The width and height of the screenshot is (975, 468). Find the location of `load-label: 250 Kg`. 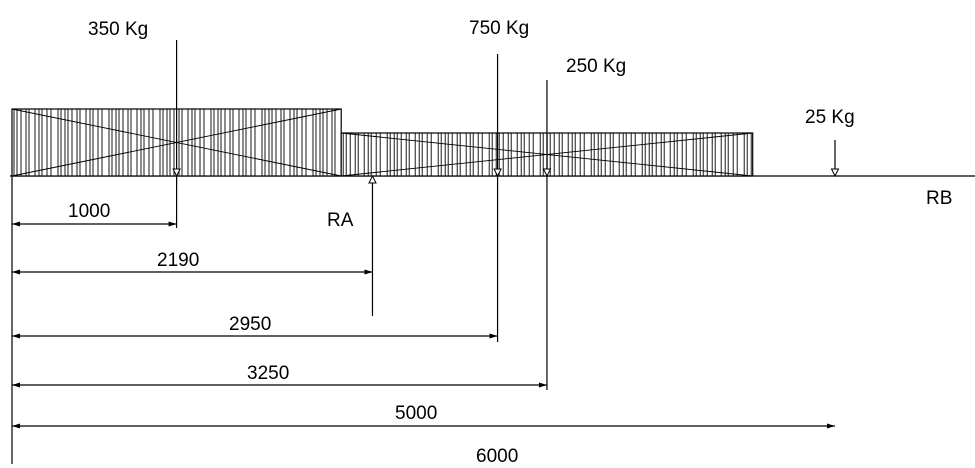

load-label: 250 Kg is located at coordinates (596, 66).